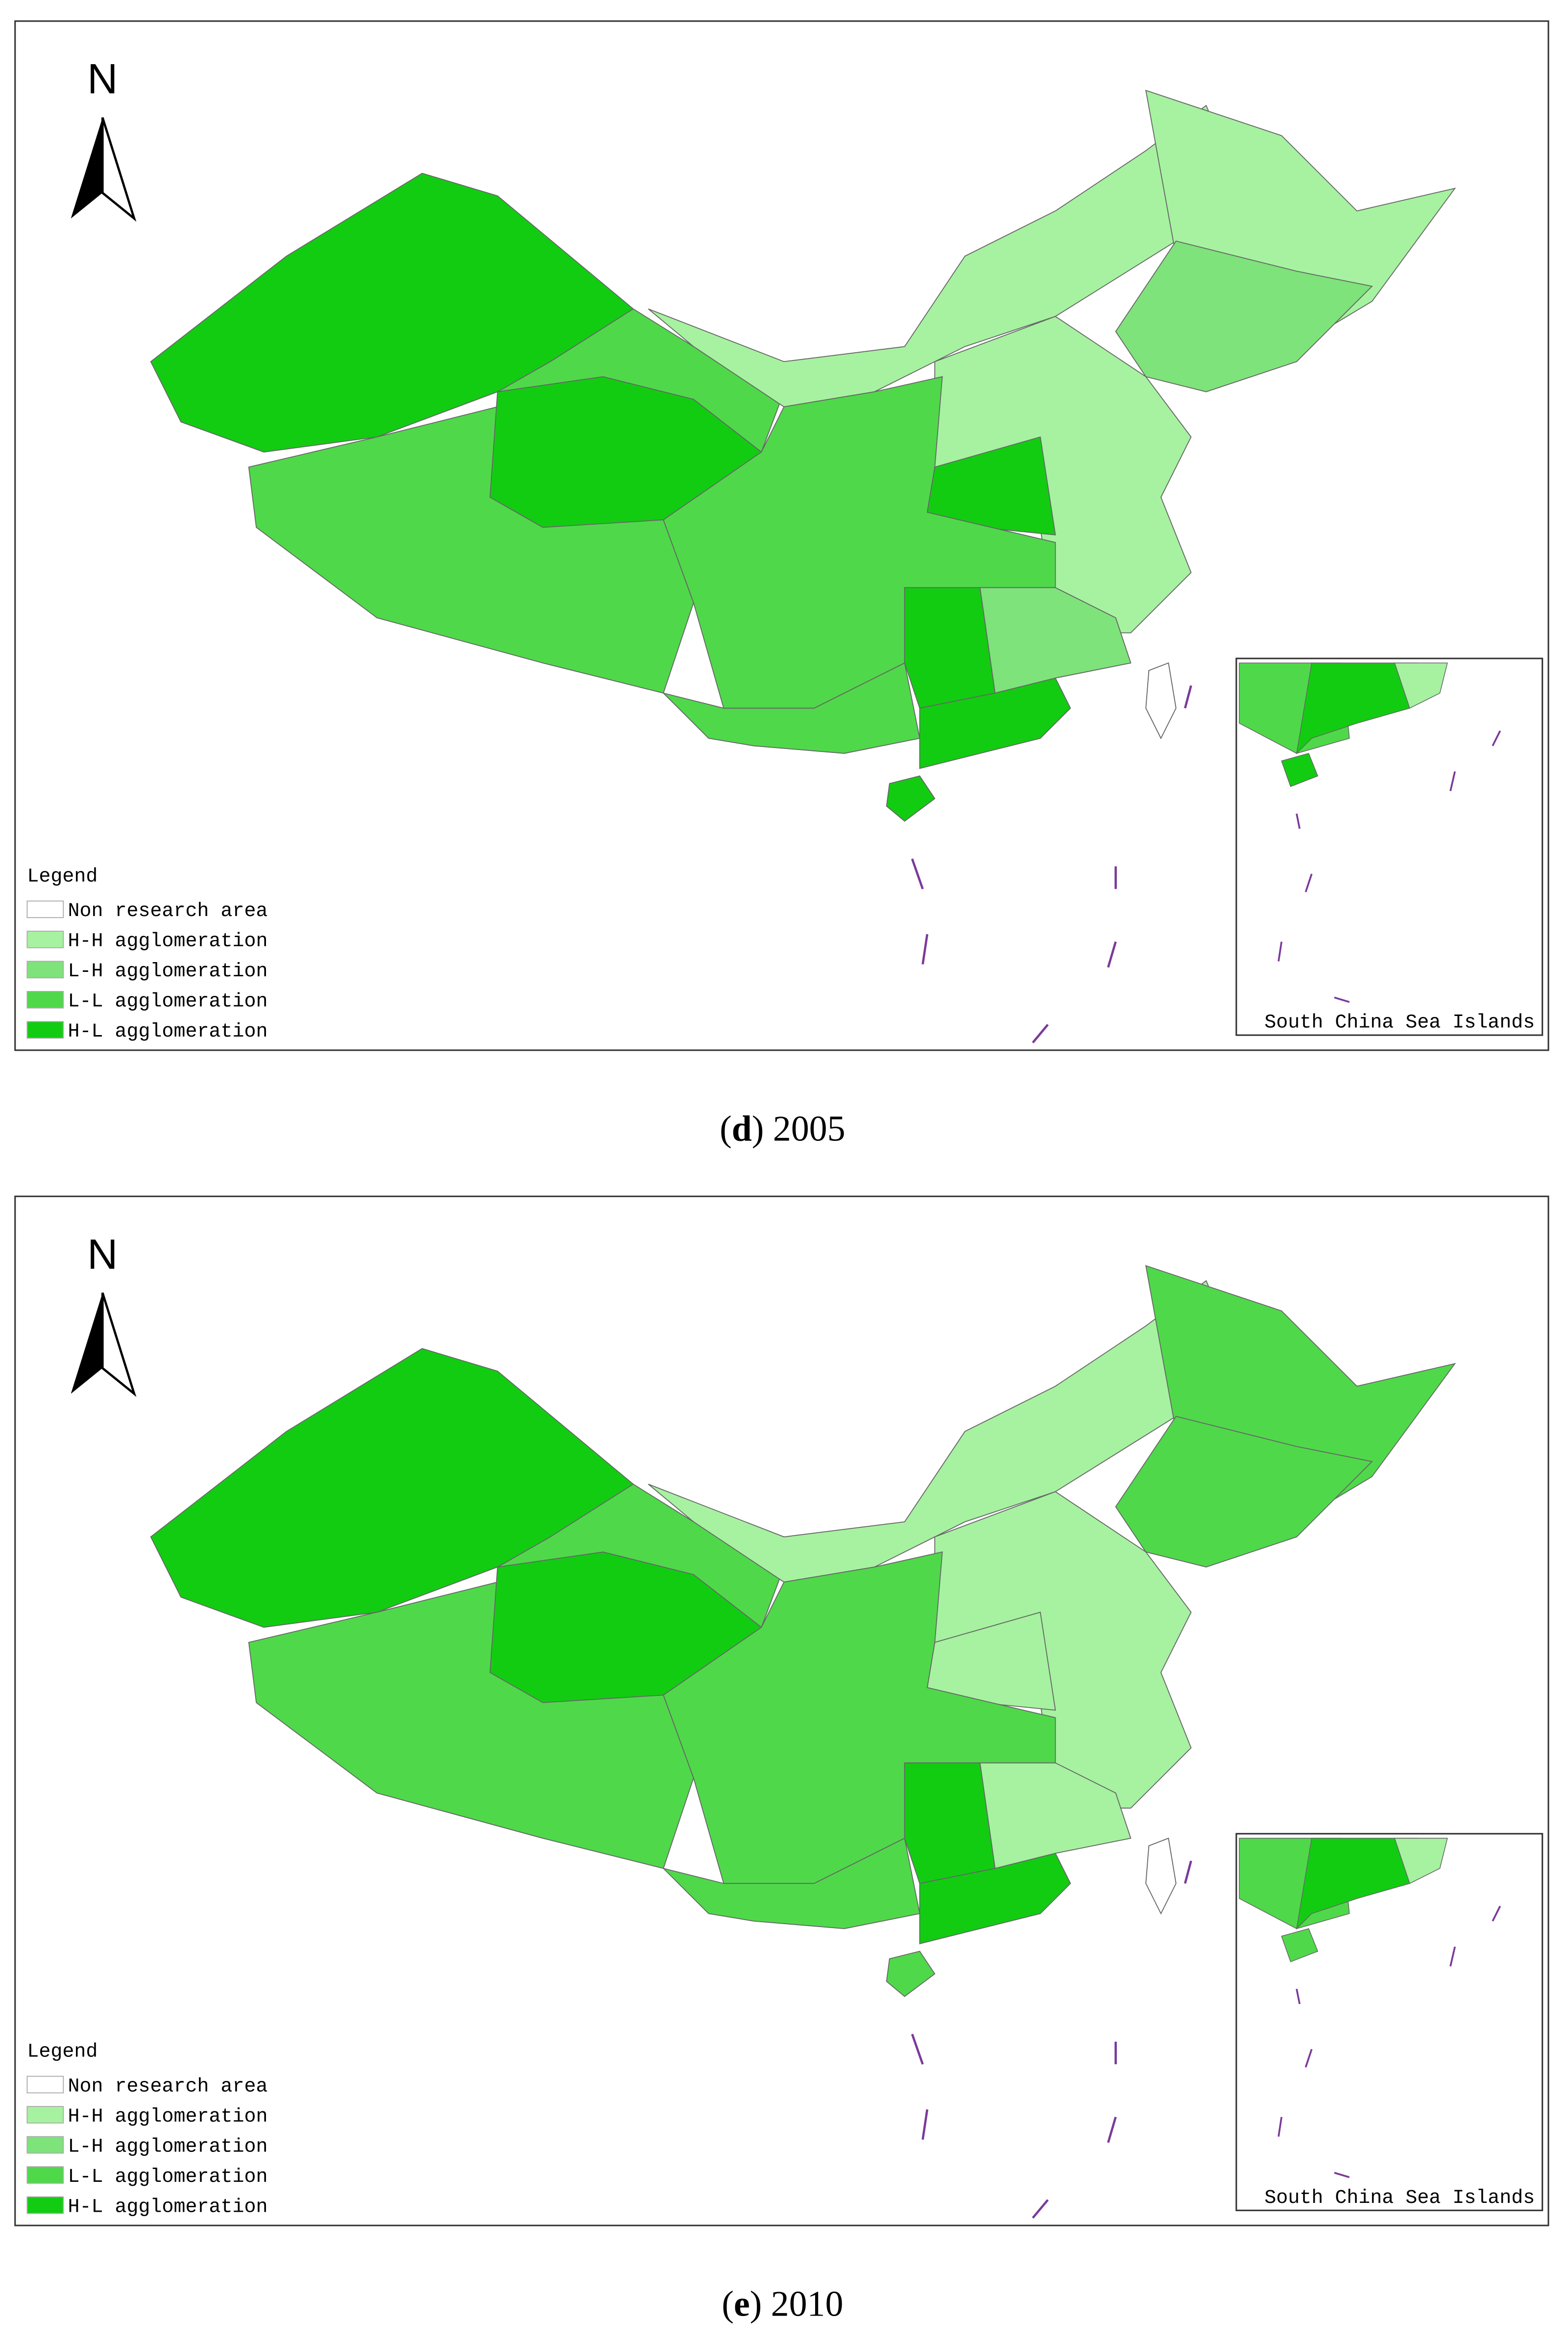 This screenshot has height=2343, width=1568. What do you see at coordinates (742, 2304) in the screenshot?
I see `caption-part: e` at bounding box center [742, 2304].